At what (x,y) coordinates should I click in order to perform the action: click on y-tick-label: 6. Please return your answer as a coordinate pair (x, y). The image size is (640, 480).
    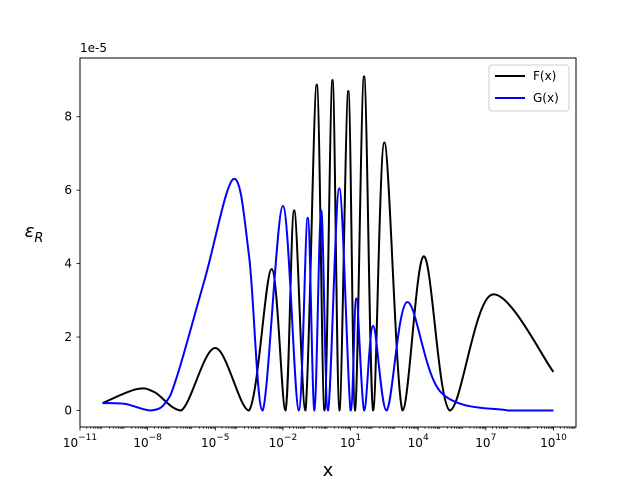
    Looking at the image, I should click on (68, 190).